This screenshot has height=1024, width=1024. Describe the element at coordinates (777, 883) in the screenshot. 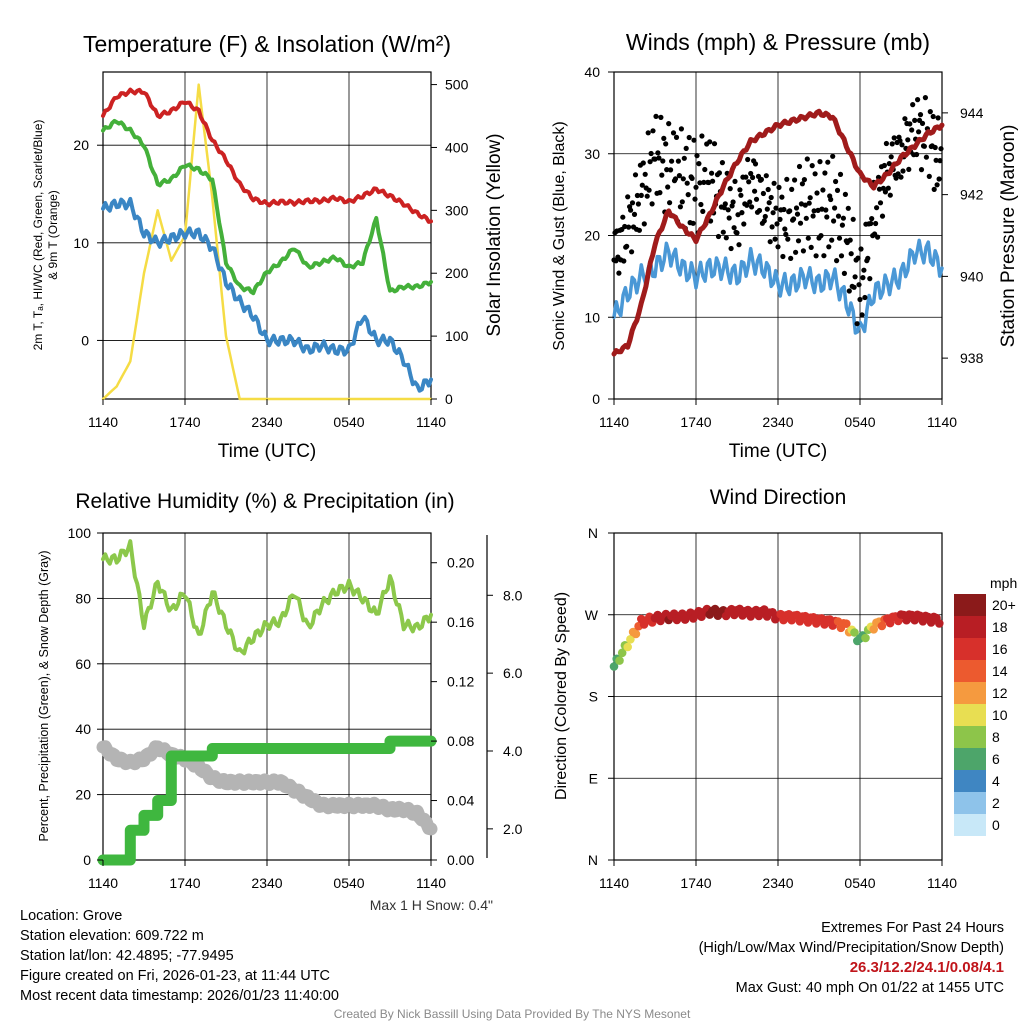

I see `direction-xtick-label: 2340` at that location.